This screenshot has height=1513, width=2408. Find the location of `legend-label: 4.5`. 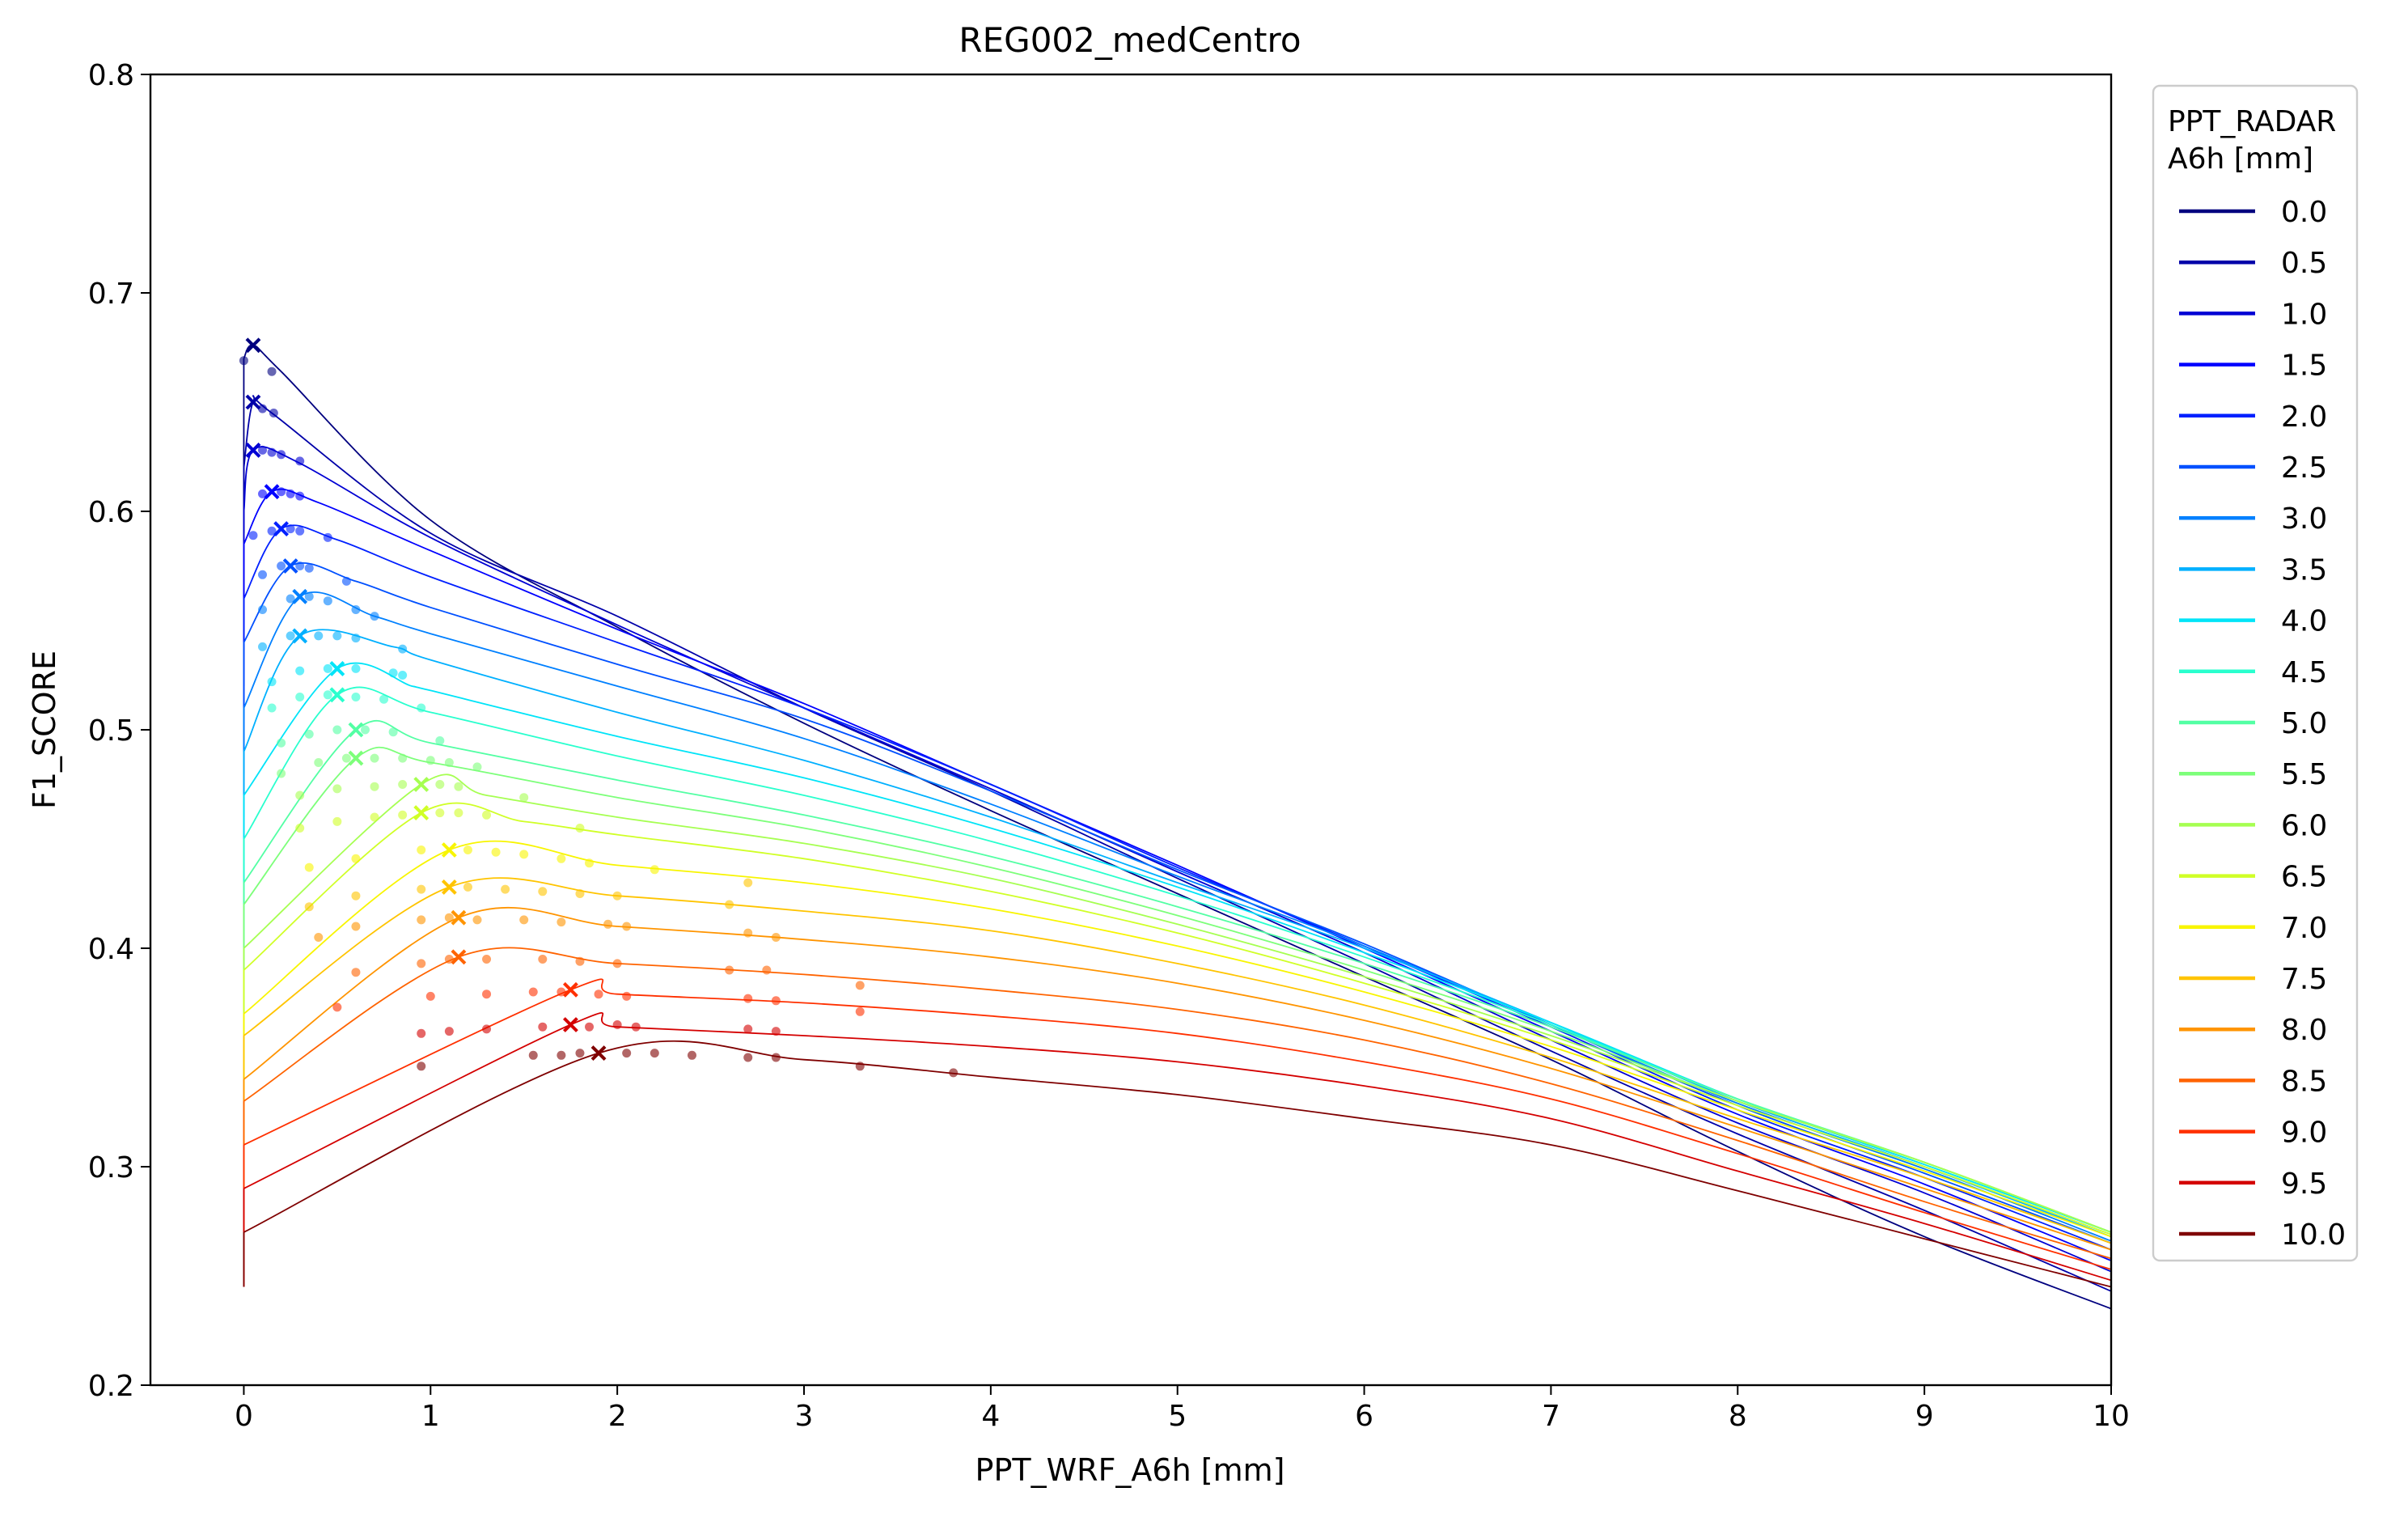

legend-label: 4.5 is located at coordinates (2304, 672).